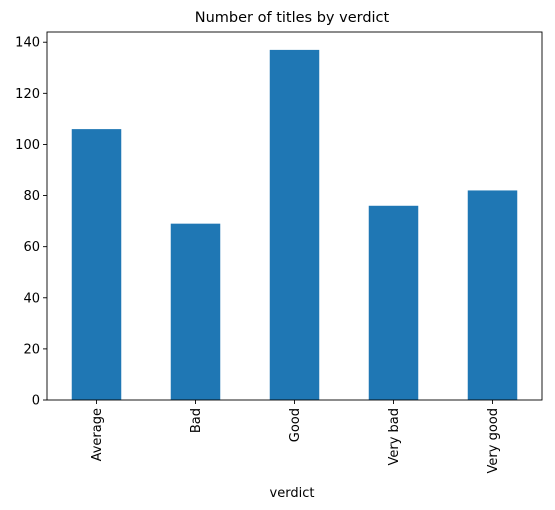 This screenshot has width=555, height=510. What do you see at coordinates (31, 298) in the screenshot?
I see `y-tick-label: 40` at bounding box center [31, 298].